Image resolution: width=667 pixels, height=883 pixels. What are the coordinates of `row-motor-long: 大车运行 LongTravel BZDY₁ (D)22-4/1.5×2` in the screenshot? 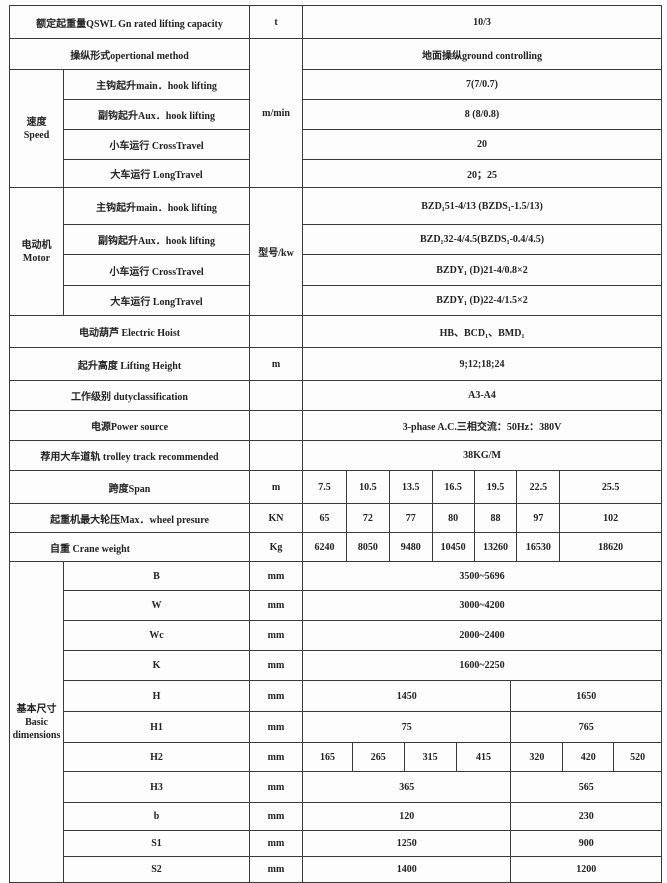 It's located at (336, 300).